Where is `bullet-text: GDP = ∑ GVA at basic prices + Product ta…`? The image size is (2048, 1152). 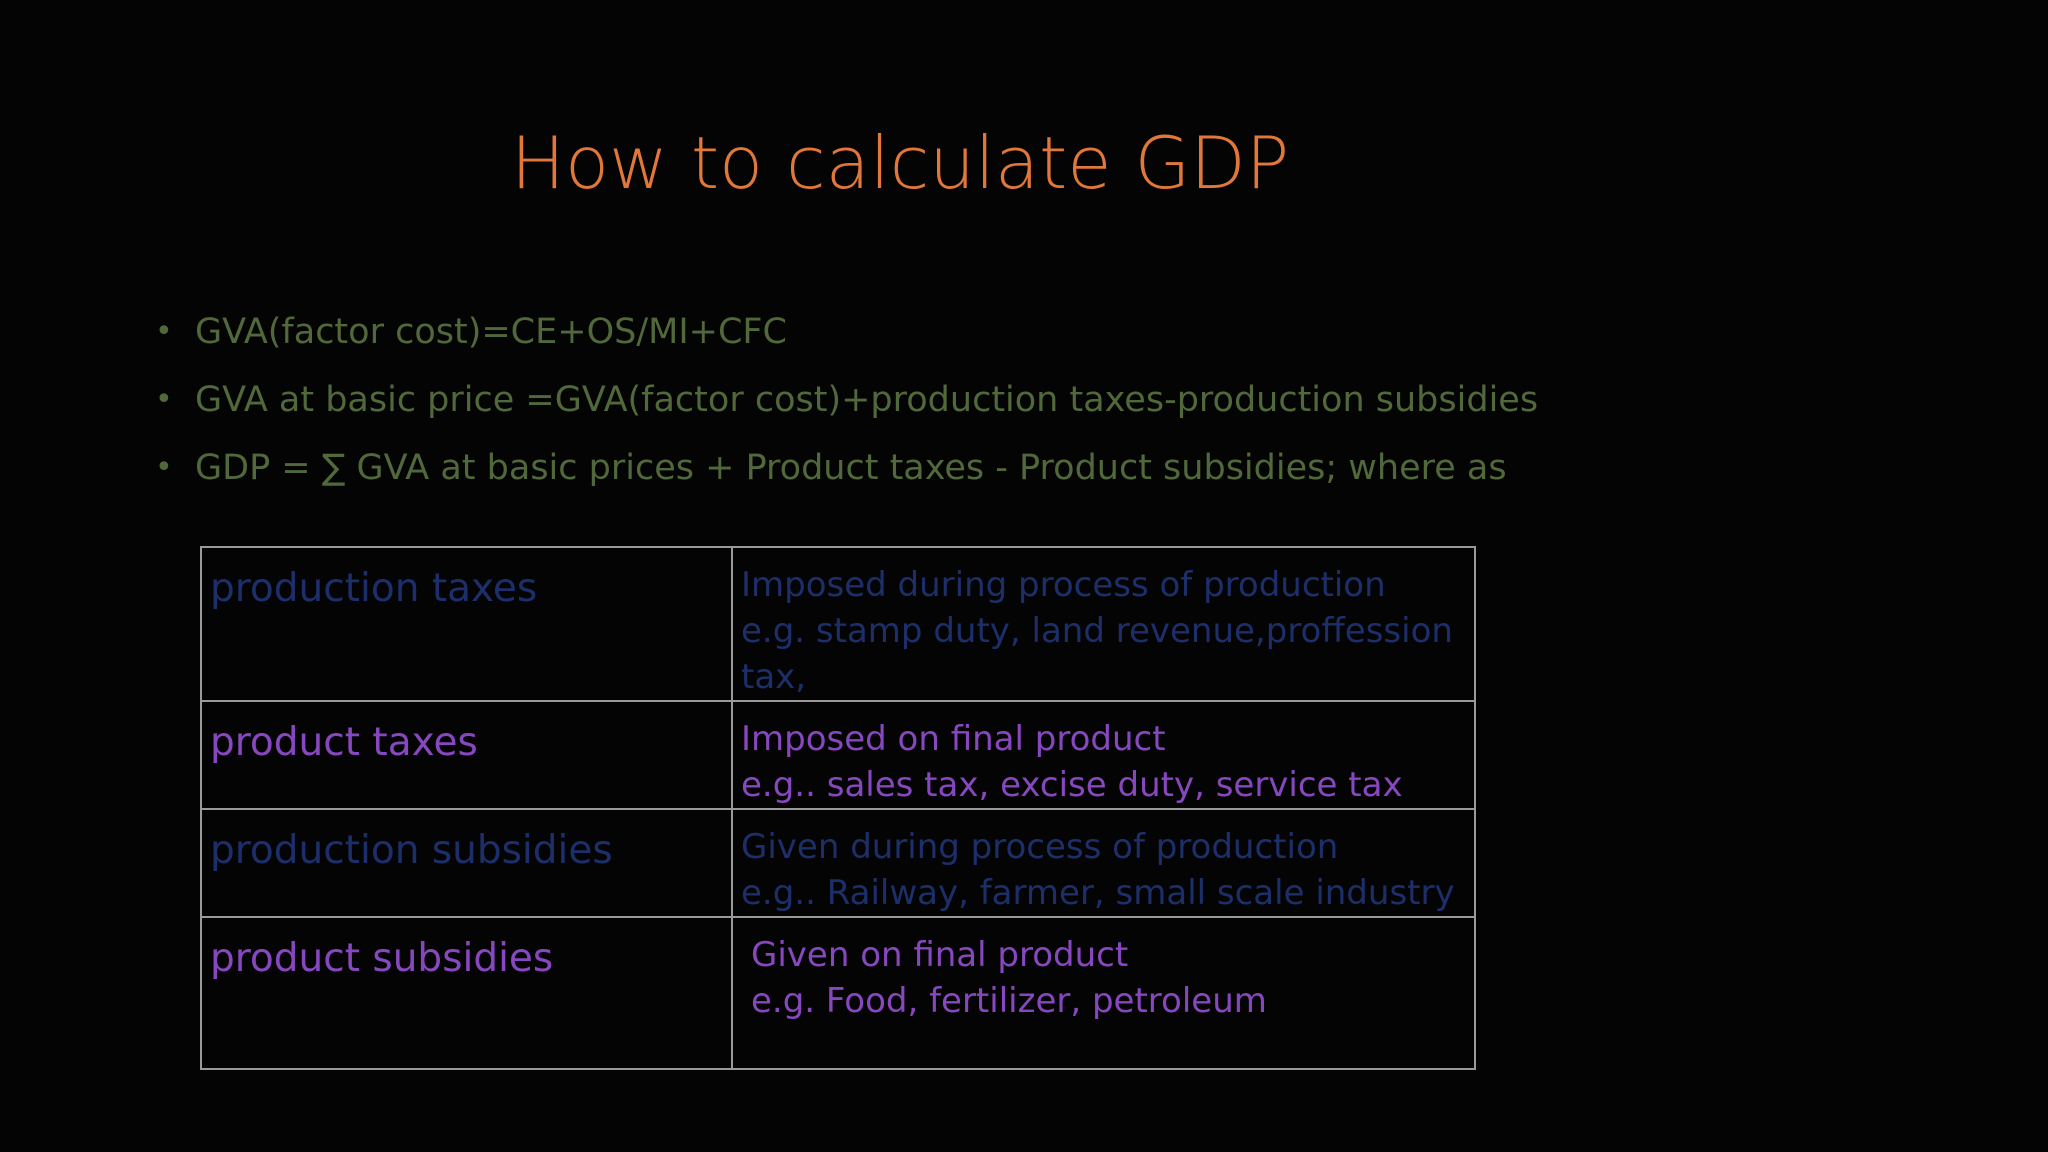
bullet-text: GDP = ∑ GVA at basic prices + Product ta… is located at coordinates (851, 468).